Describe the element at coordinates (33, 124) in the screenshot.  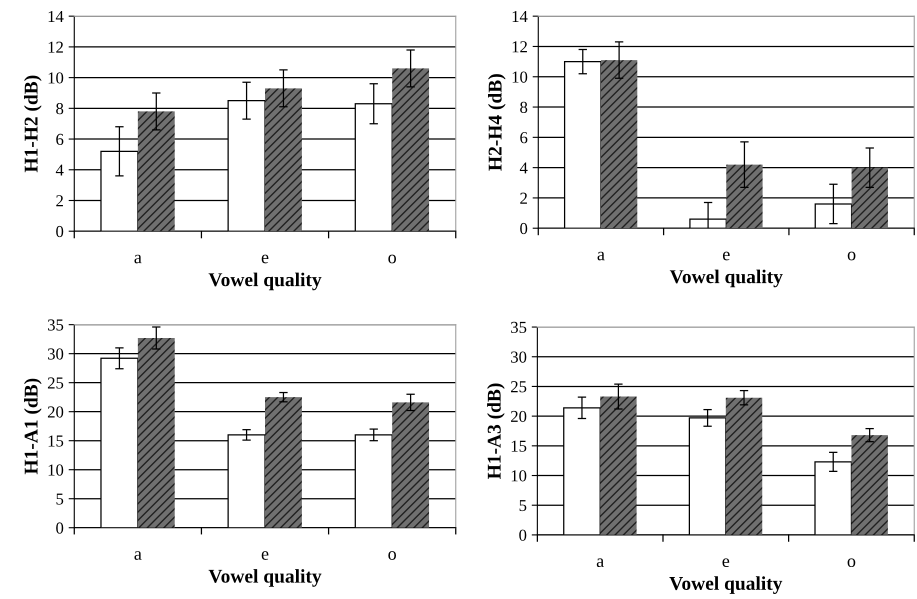
I see `y-axis-title: H1-H2 (dB)` at that location.